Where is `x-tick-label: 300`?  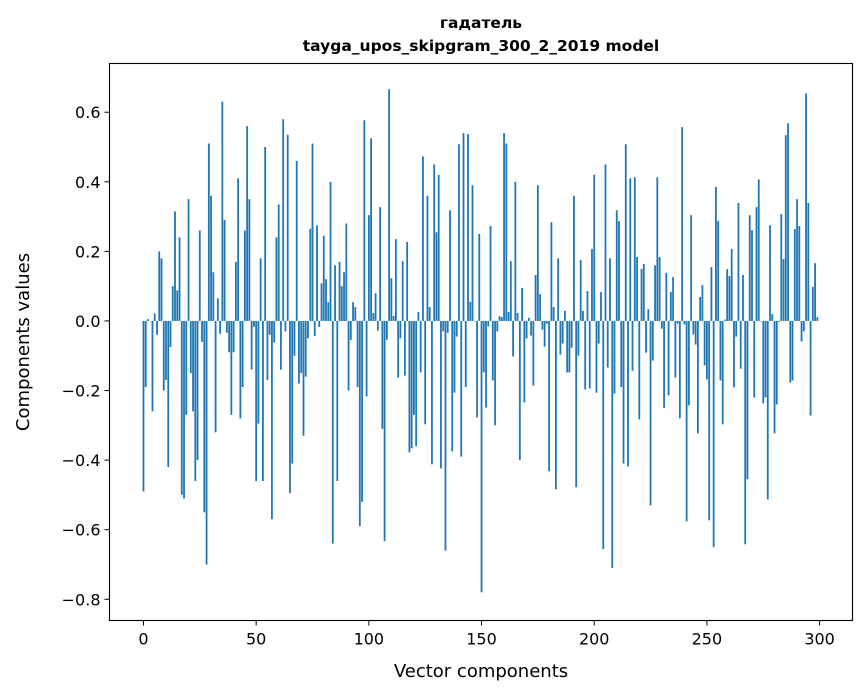
x-tick-label: 300 is located at coordinates (819, 639).